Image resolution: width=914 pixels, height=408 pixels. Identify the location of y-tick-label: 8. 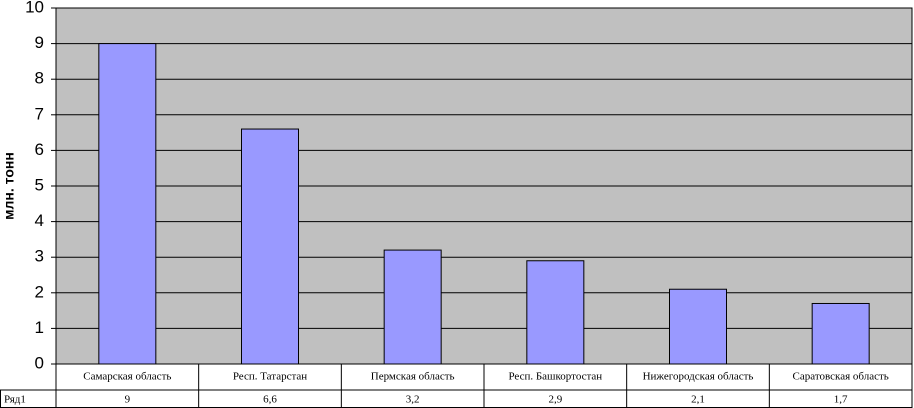
(39, 78).